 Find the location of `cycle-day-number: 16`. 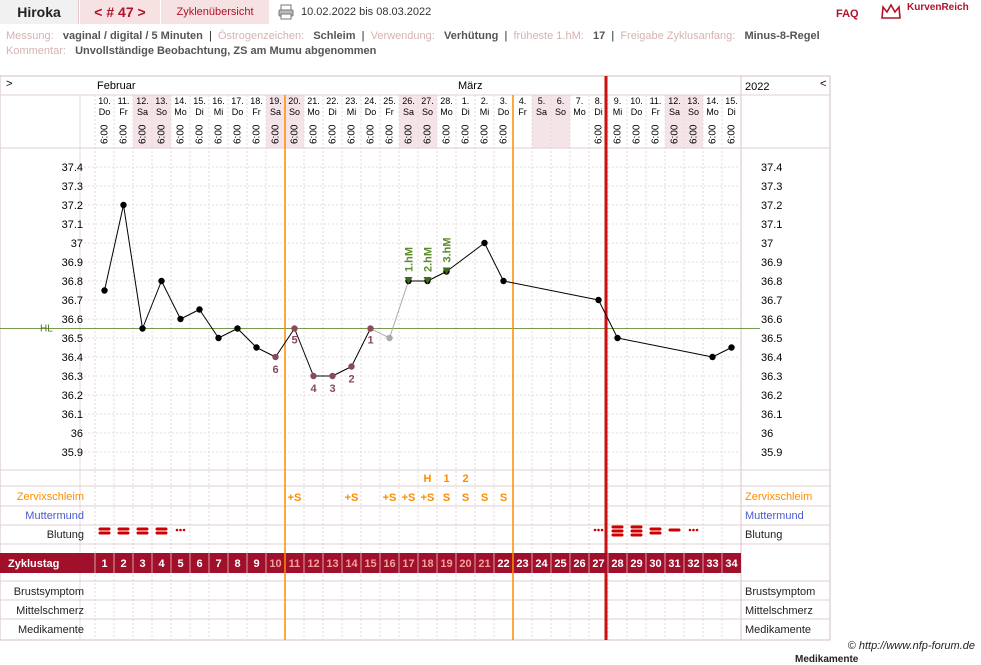

cycle-day-number: 16 is located at coordinates (389, 564).